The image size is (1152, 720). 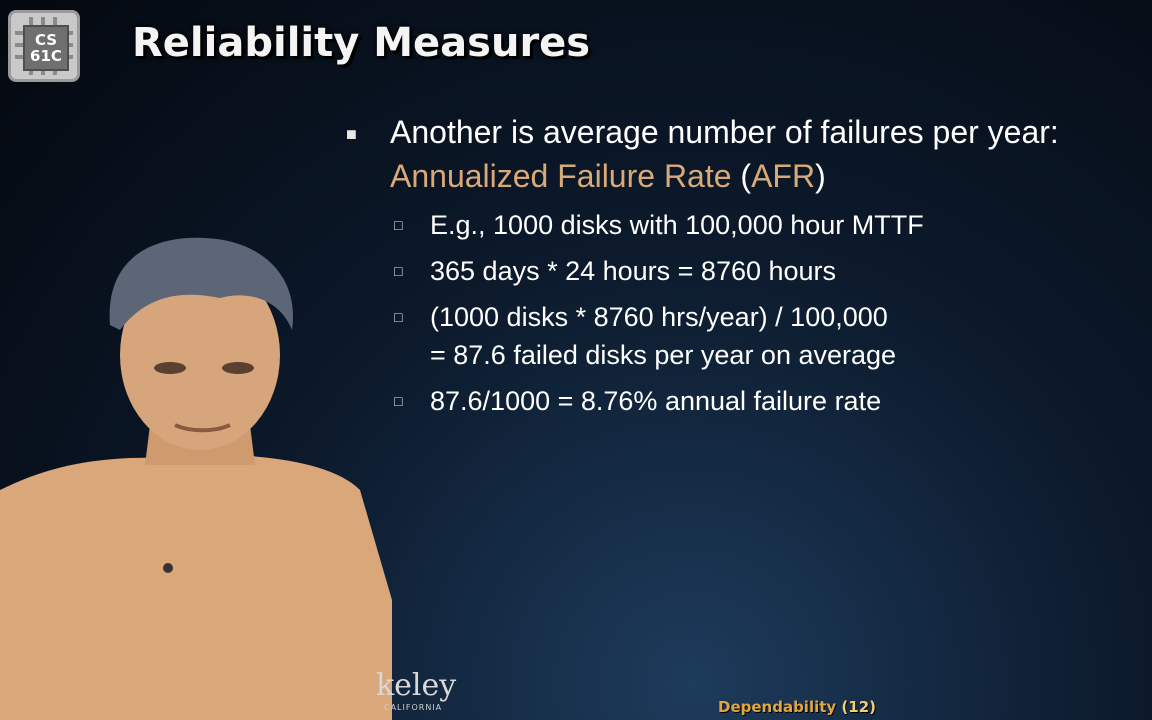 I want to click on slide-title: Reliability Measures, so click(x=361, y=43).